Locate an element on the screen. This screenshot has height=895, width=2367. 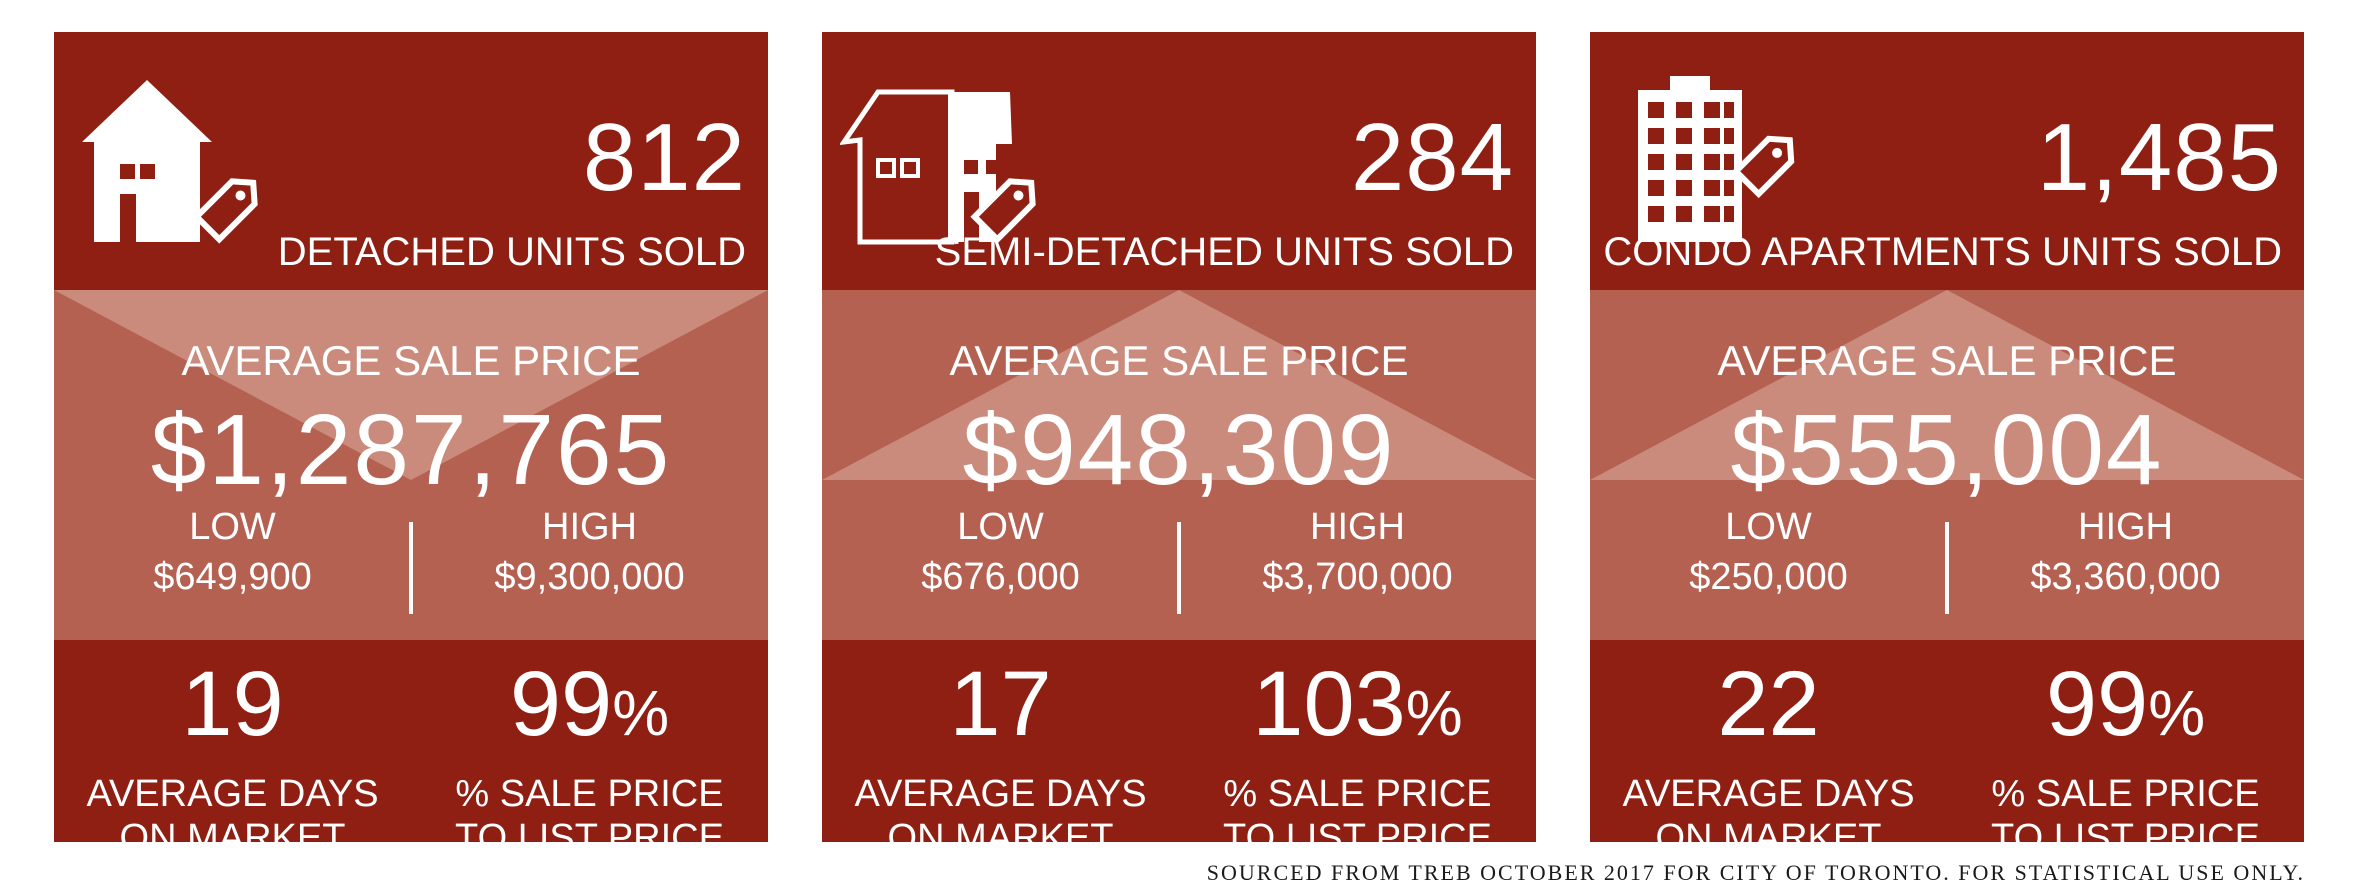
units-sold-label: CONDO APARTMENTS UNITS SOLD is located at coordinates (1942, 252).